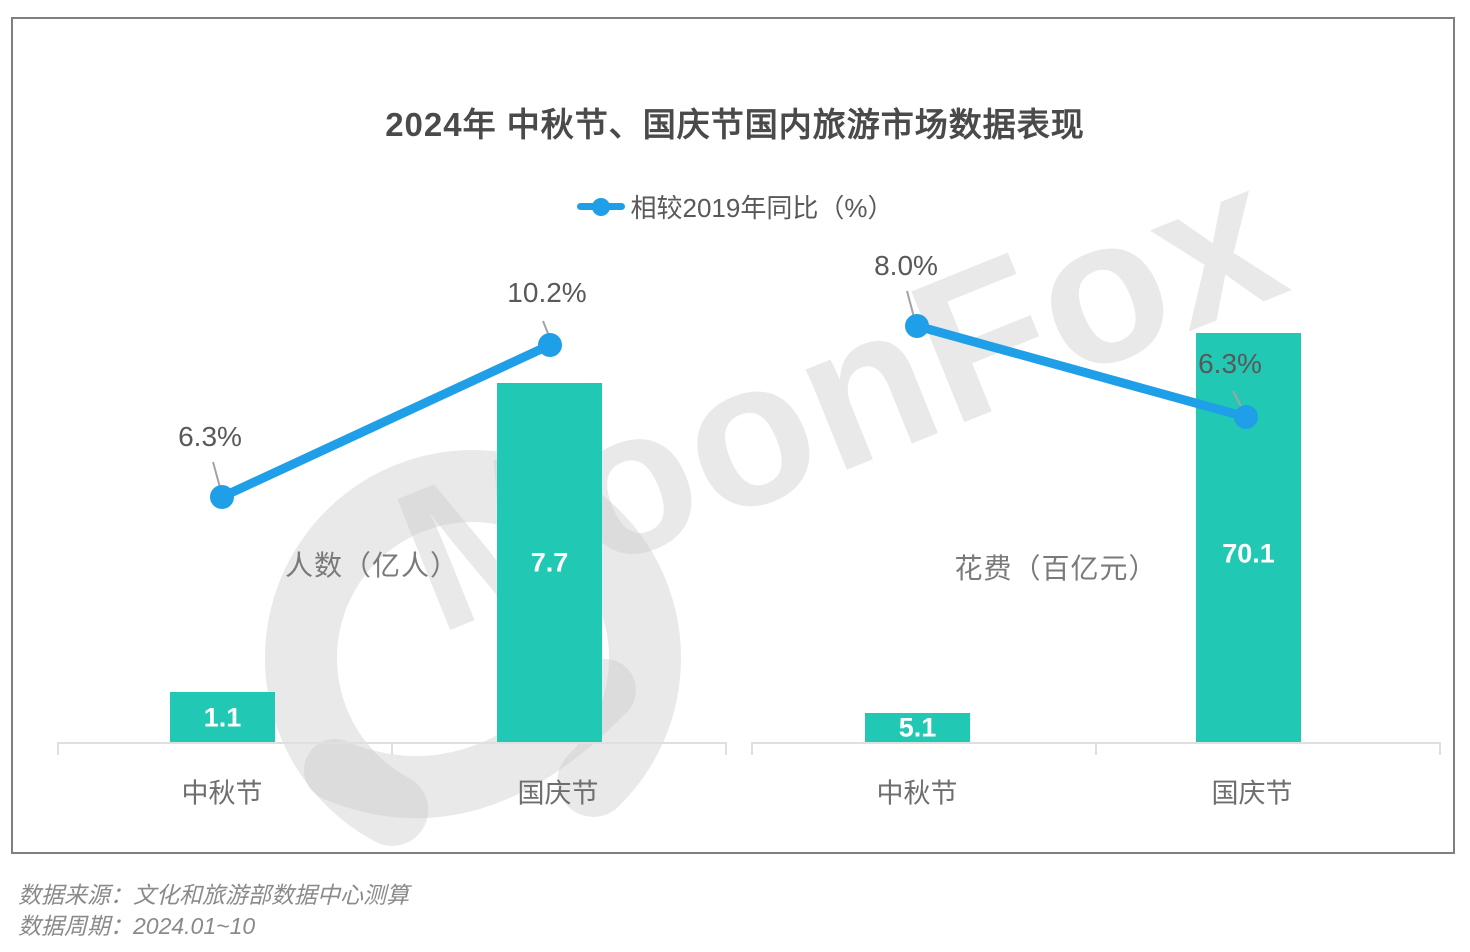 This screenshot has width=1470, height=952. What do you see at coordinates (762, 208) in the screenshot?
I see `legend-label: 相较2019年同比（%）` at bounding box center [762, 208].